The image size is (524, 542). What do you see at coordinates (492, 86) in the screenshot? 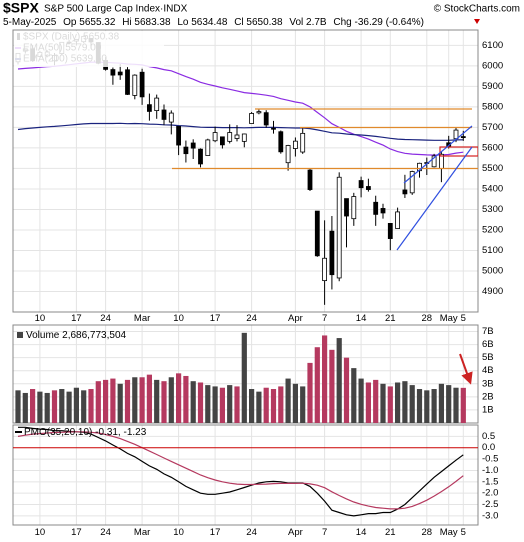
I see `y-tick-label: 5900` at bounding box center [492, 86].